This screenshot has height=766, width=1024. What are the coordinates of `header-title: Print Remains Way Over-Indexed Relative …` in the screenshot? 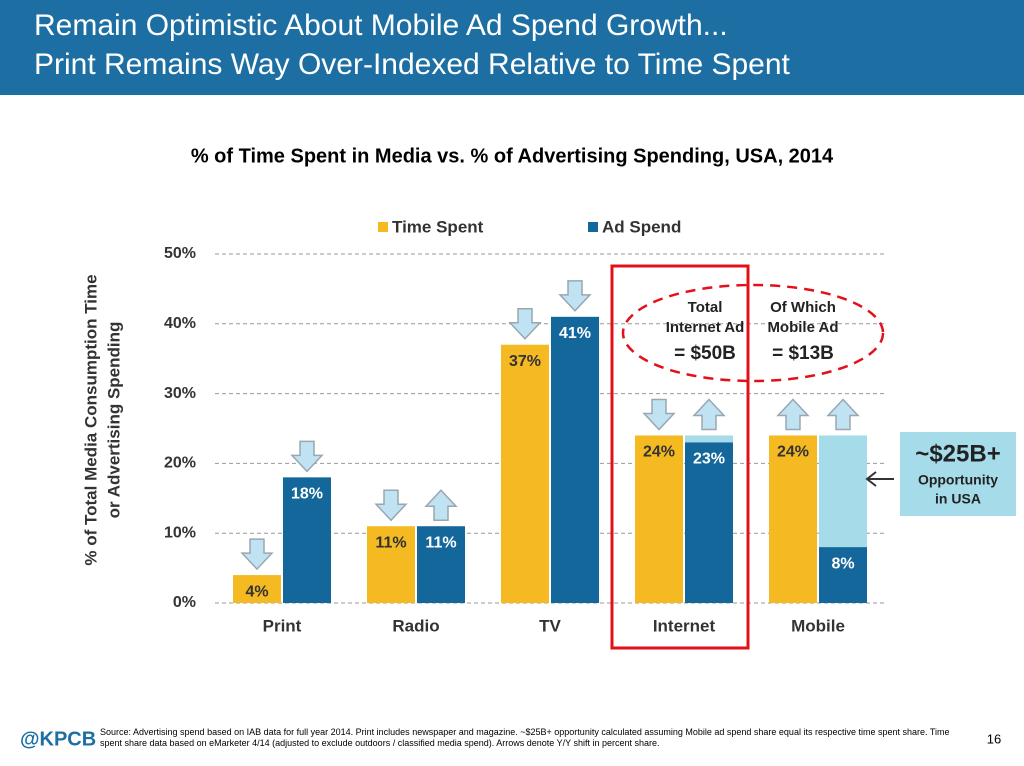 It's located at (412, 64).